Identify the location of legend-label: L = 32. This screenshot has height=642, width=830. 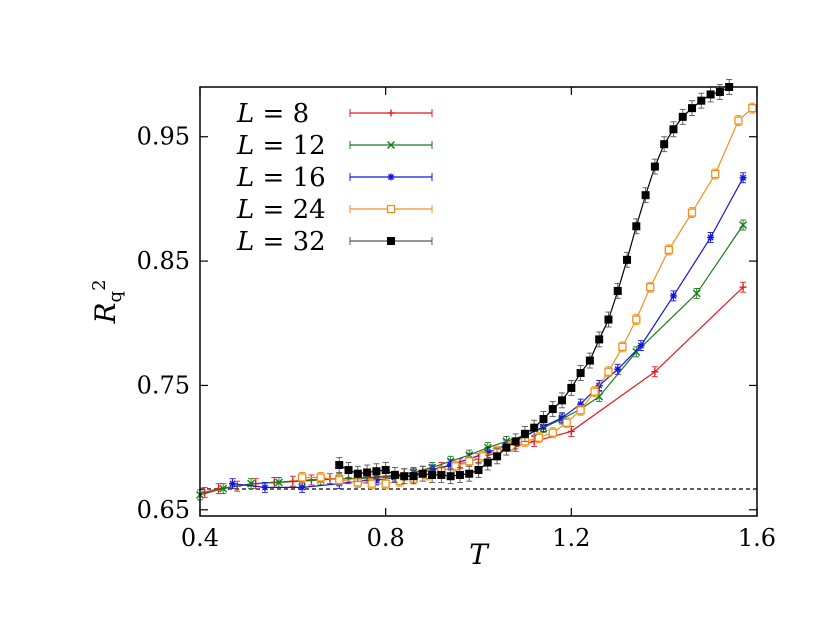
(281, 242).